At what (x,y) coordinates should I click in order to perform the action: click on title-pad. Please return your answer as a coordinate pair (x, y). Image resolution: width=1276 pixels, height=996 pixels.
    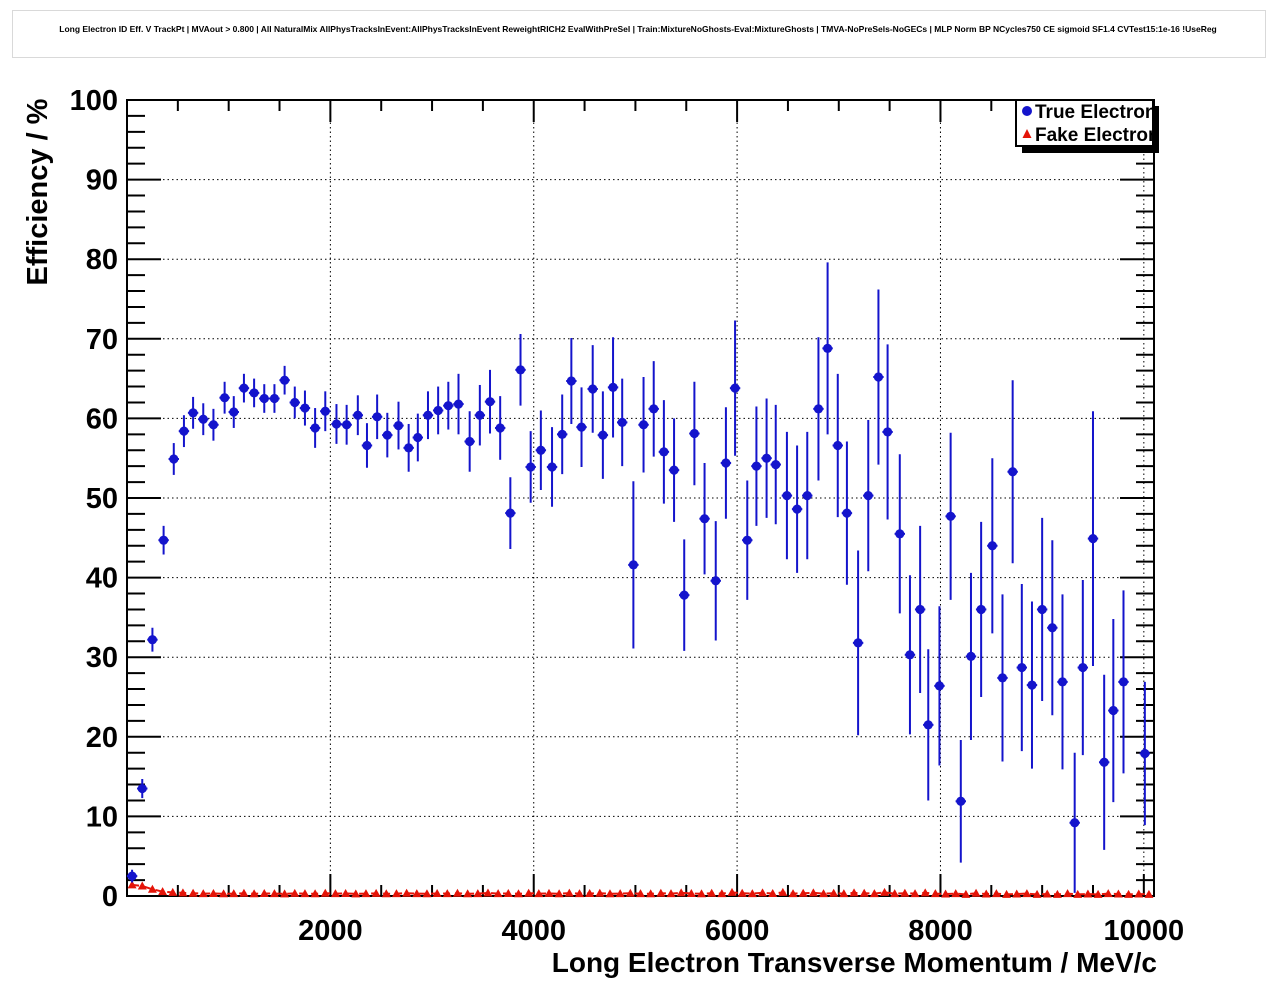
    Looking at the image, I should click on (639, 34).